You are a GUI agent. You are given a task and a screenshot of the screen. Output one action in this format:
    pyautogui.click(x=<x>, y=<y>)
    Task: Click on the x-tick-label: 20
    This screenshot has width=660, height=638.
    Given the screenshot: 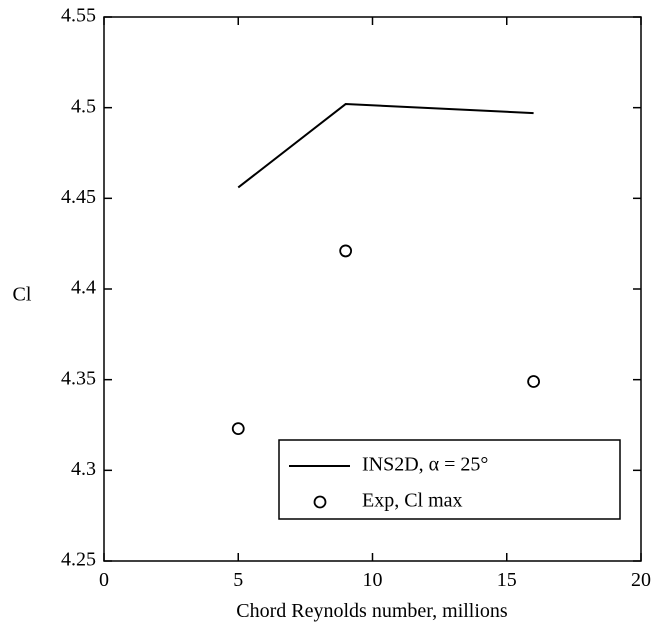 What is the action you would take?
    pyautogui.click(x=641, y=580)
    